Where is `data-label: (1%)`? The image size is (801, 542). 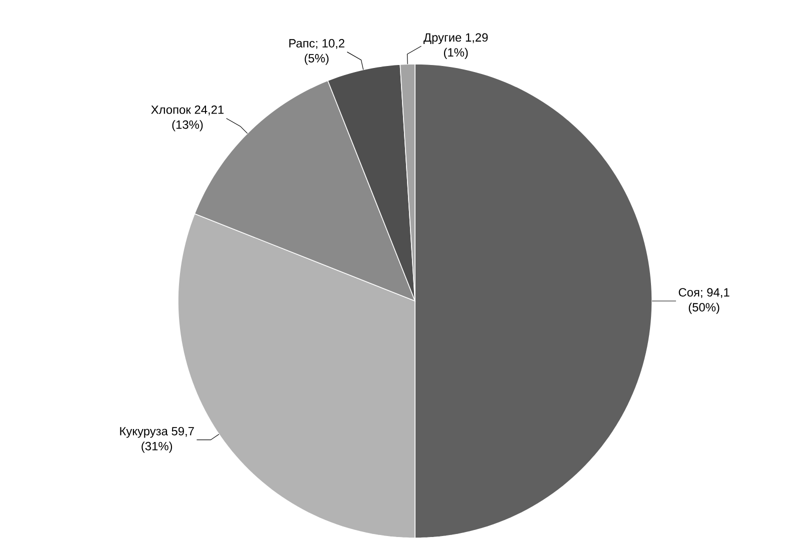 data-label: (1%) is located at coordinates (456, 53).